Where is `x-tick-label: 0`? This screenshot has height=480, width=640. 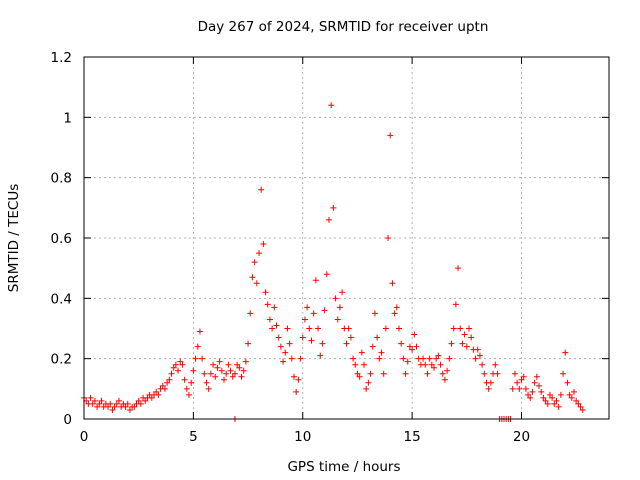 x-tick-label: 0 is located at coordinates (84, 437).